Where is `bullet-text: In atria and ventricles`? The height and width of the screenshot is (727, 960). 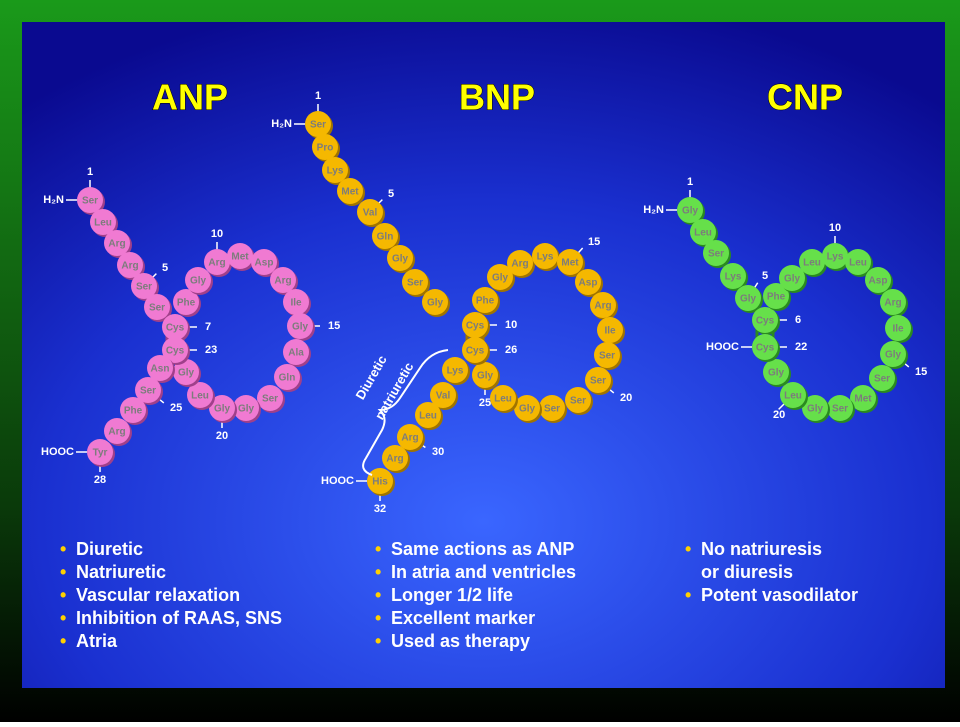
bullet-text: In atria and ventricles is located at coordinates (483, 572).